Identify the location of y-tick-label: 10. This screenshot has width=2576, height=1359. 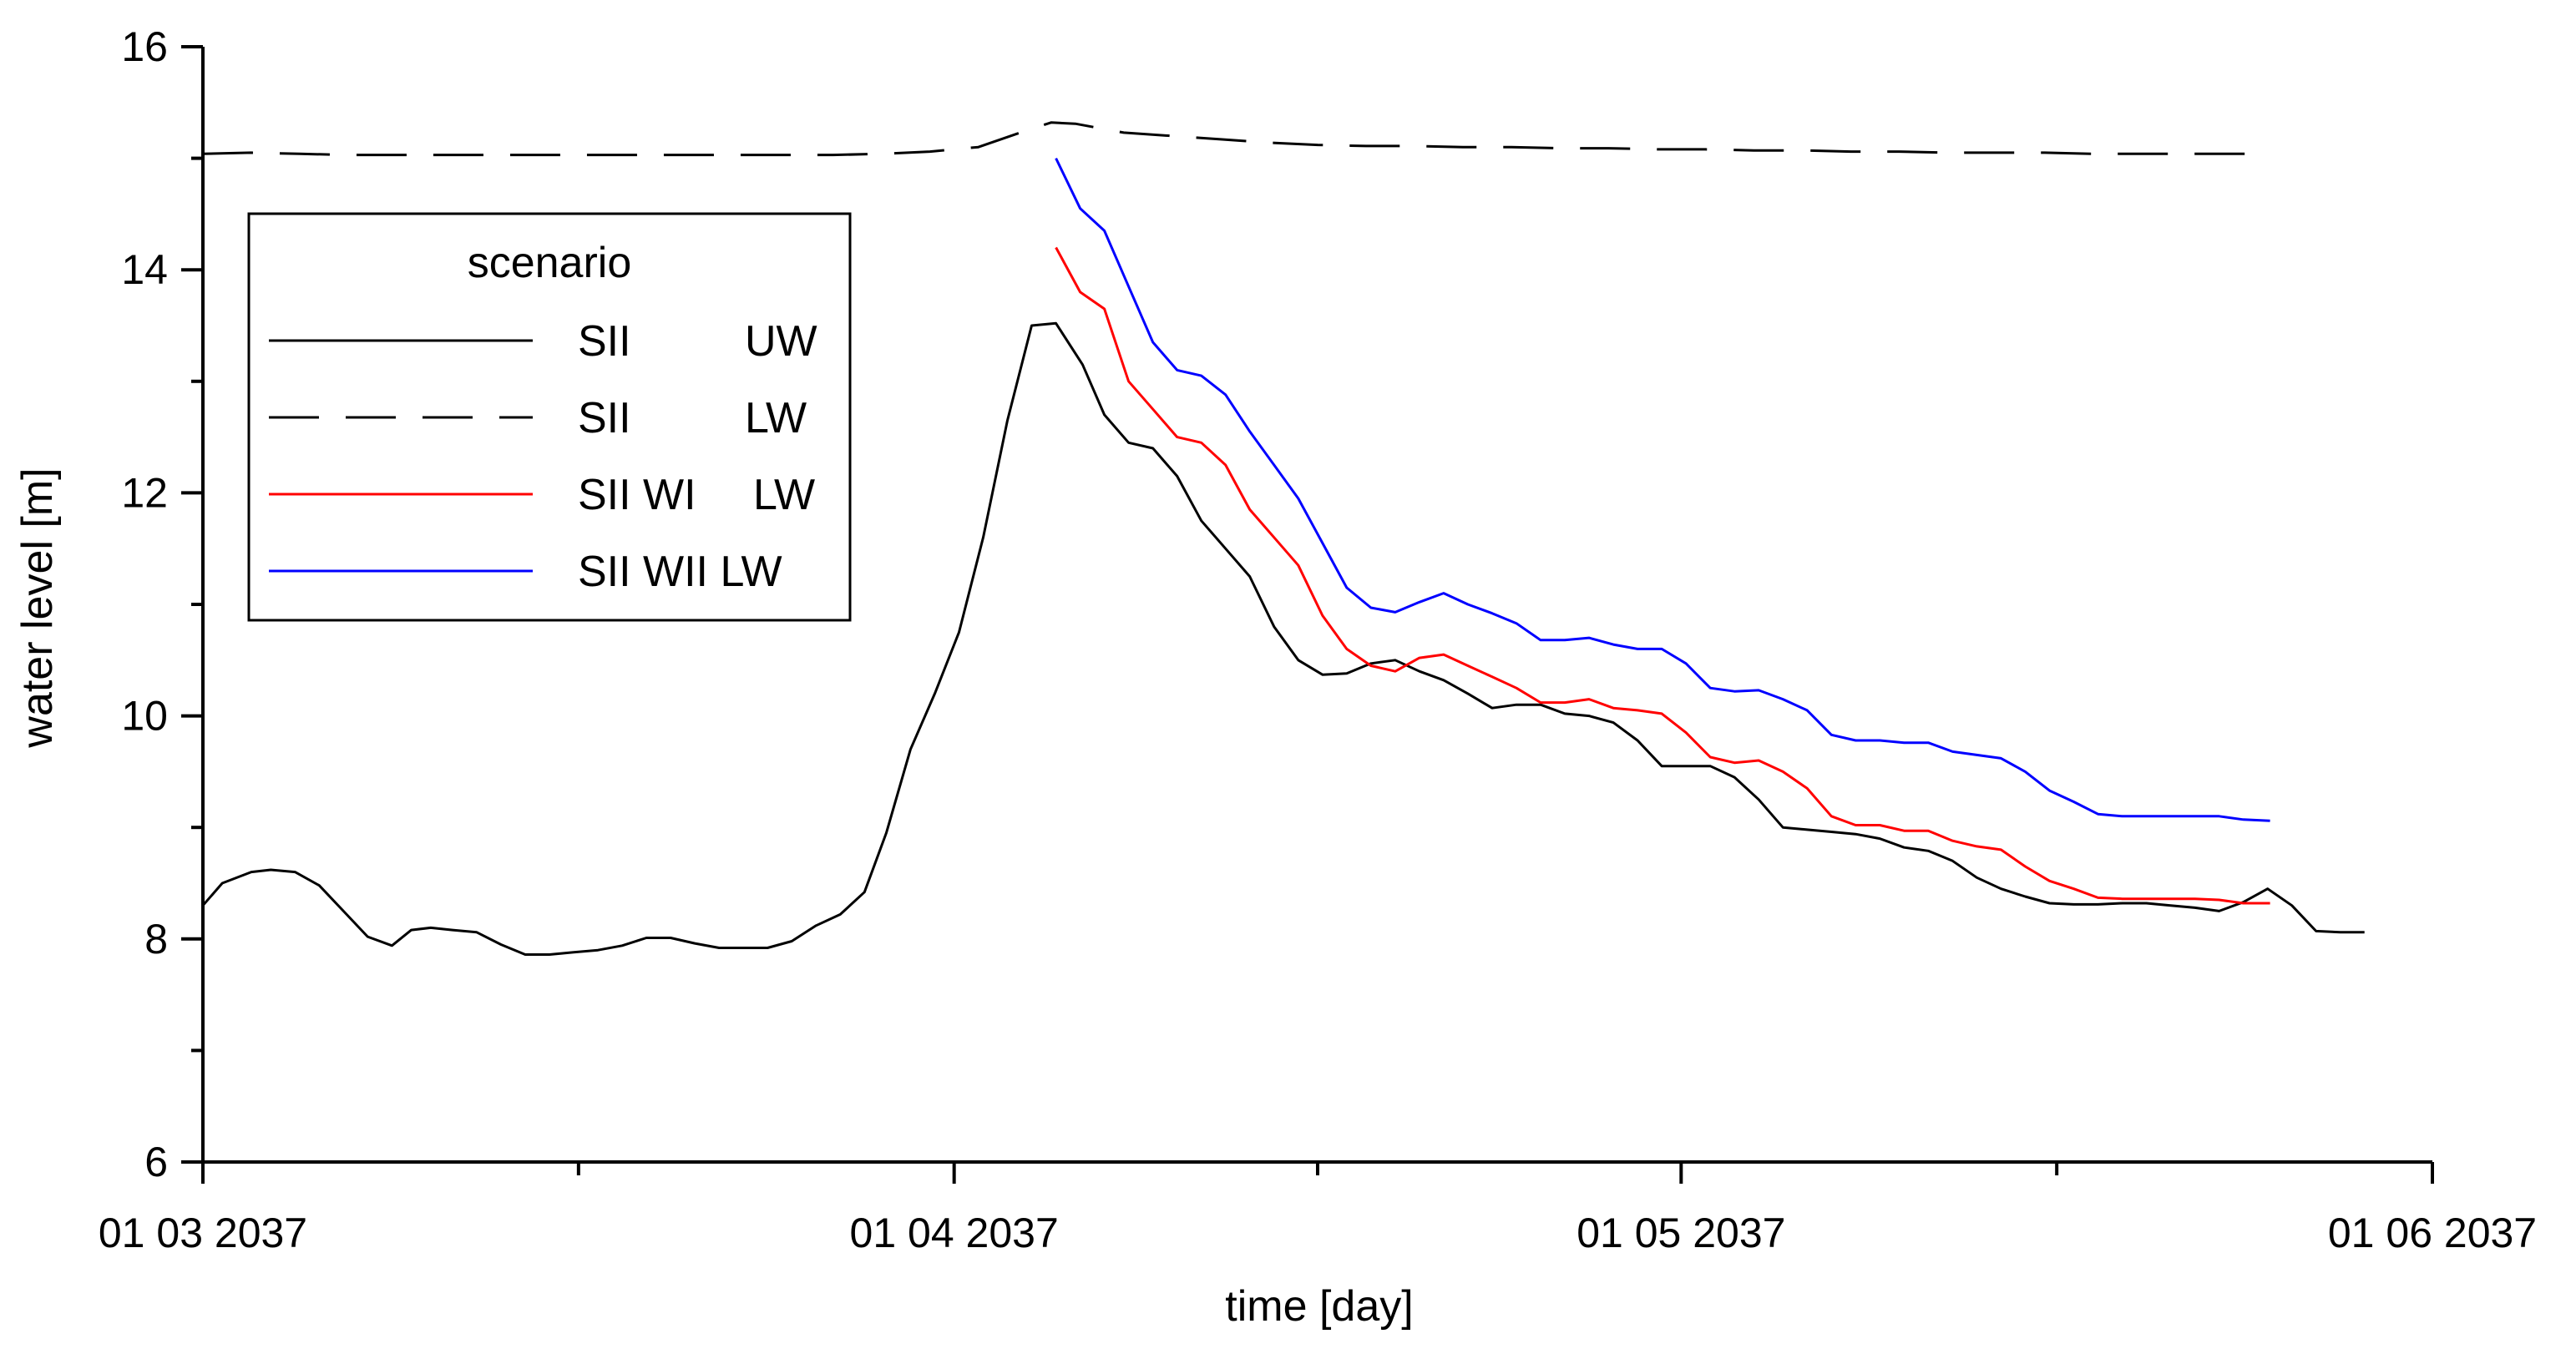
(144, 716).